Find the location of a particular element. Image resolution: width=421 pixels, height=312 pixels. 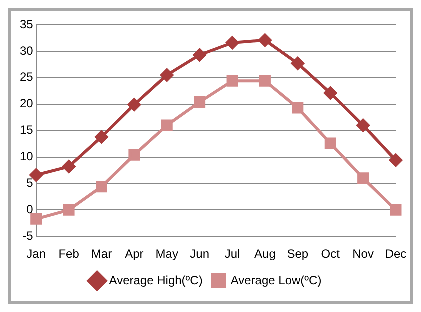

x-tick-label: Mar is located at coordinates (101, 254).